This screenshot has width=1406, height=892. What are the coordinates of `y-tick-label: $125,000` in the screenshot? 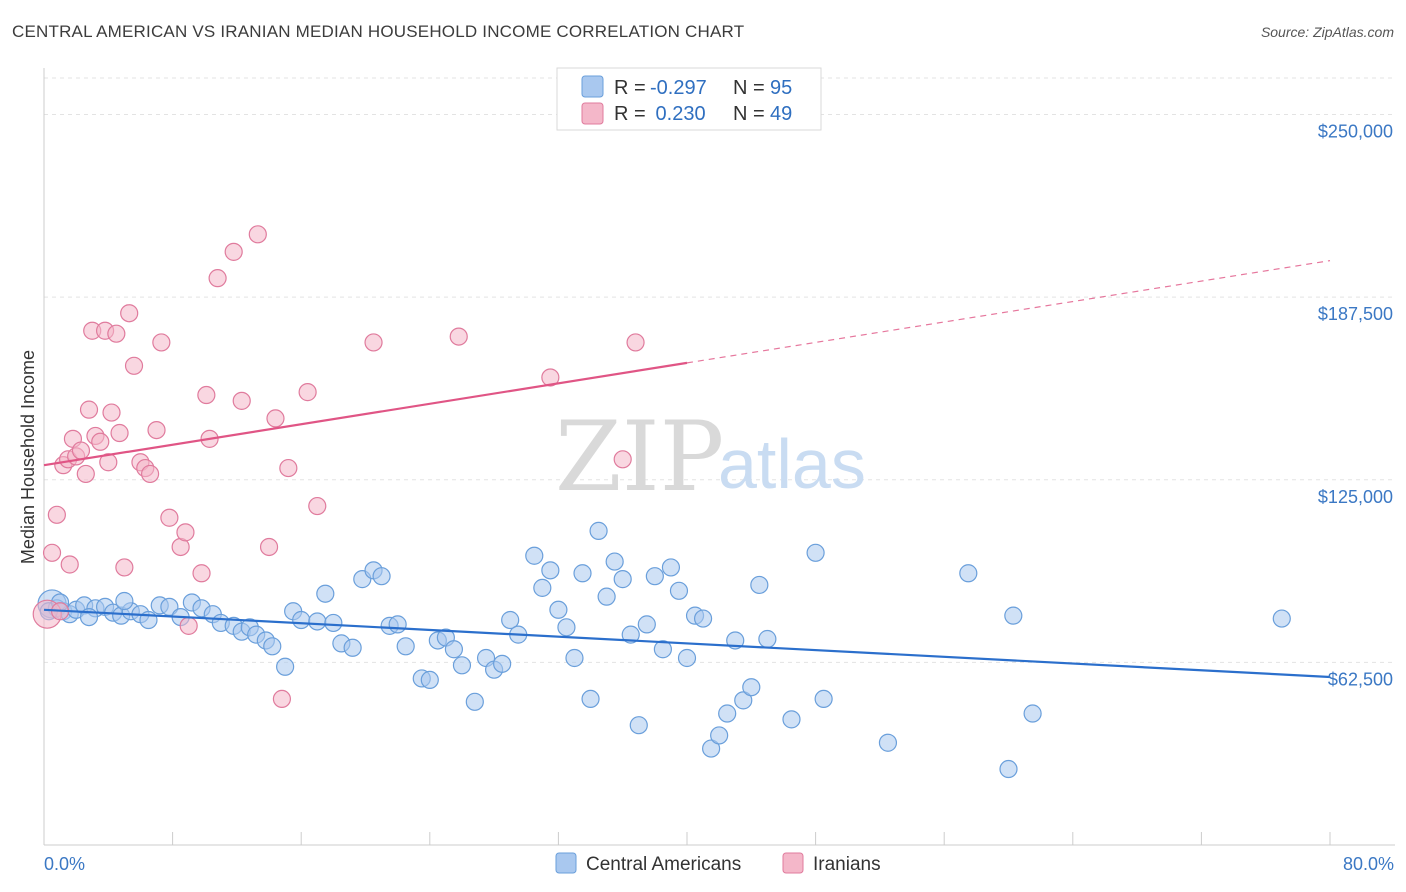 It's located at (1355, 497).